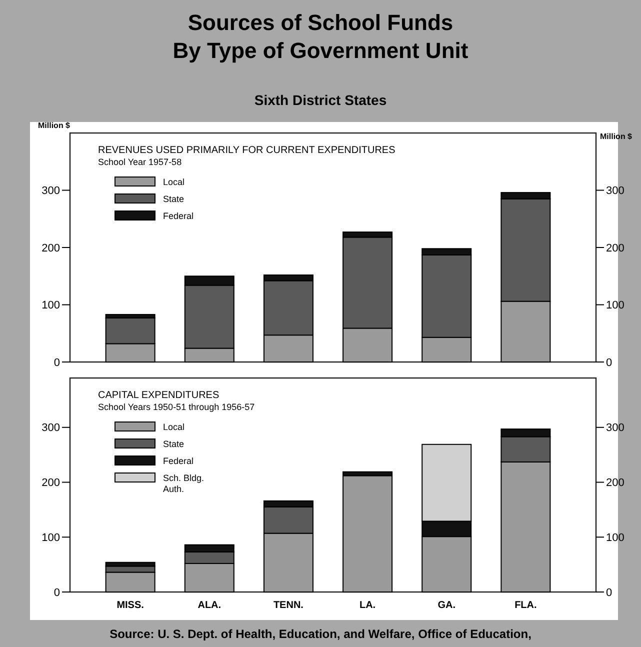 The width and height of the screenshot is (641, 647). What do you see at coordinates (616, 136) in the screenshot?
I see `y2-axis-title: Million $` at bounding box center [616, 136].